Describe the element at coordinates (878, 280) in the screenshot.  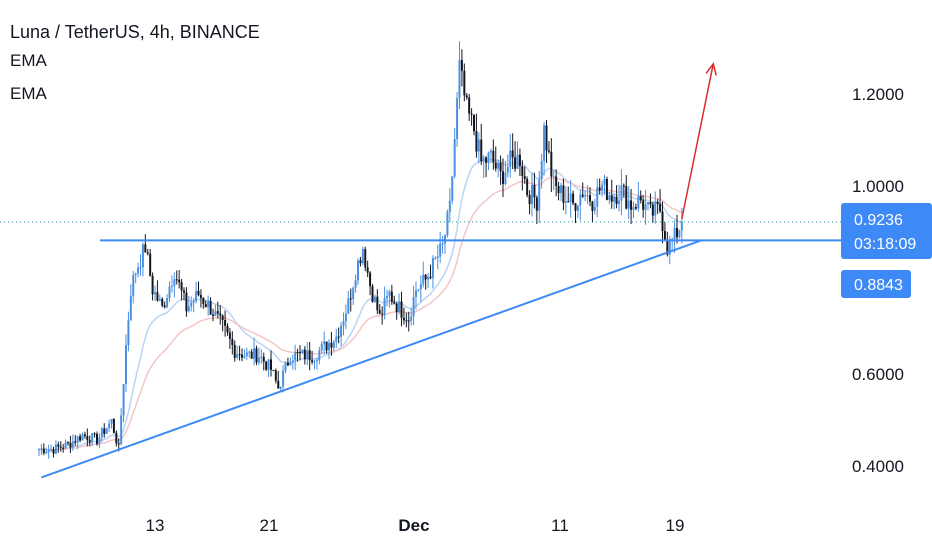
I see `price-axis: 1.2000 1.0000 0.6000 0.4000` at that location.